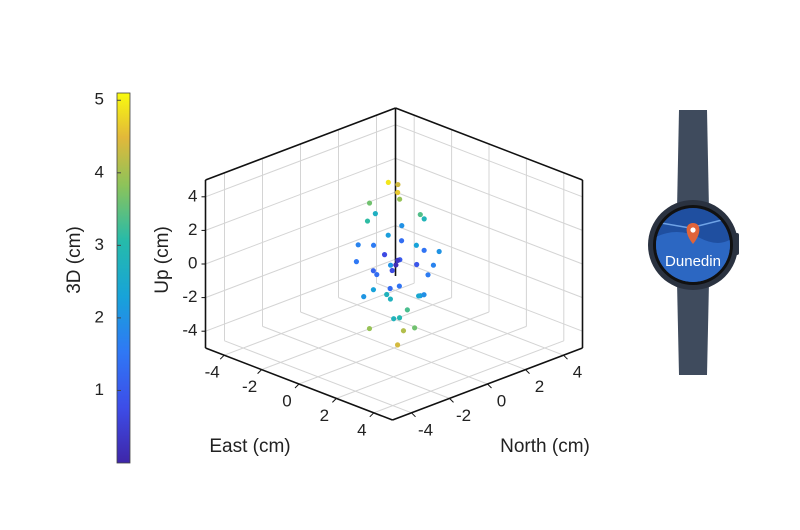 This screenshot has width=800, height=530. Describe the element at coordinates (463, 415) in the screenshot. I see `y-tick-label: -2` at that location.